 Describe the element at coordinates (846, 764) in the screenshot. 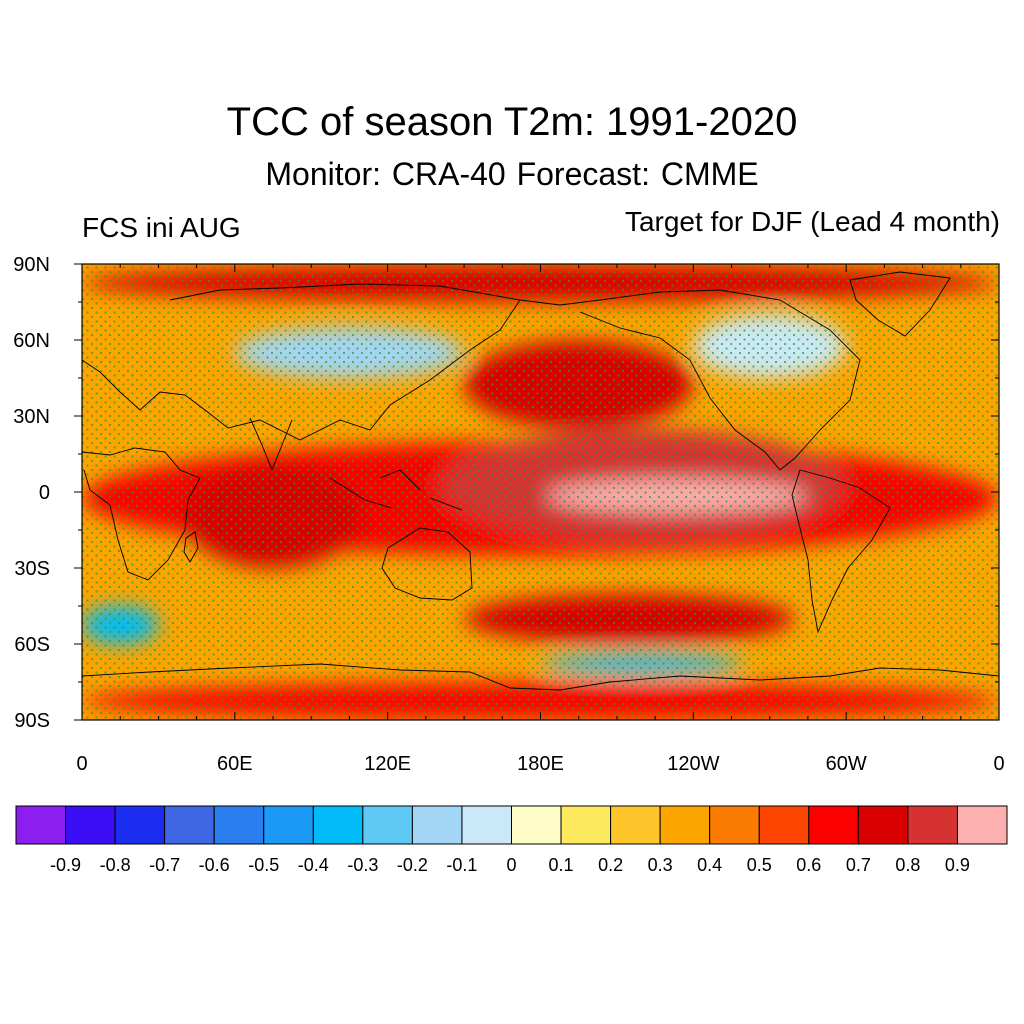

I see `x-tick-label: 60W` at that location.